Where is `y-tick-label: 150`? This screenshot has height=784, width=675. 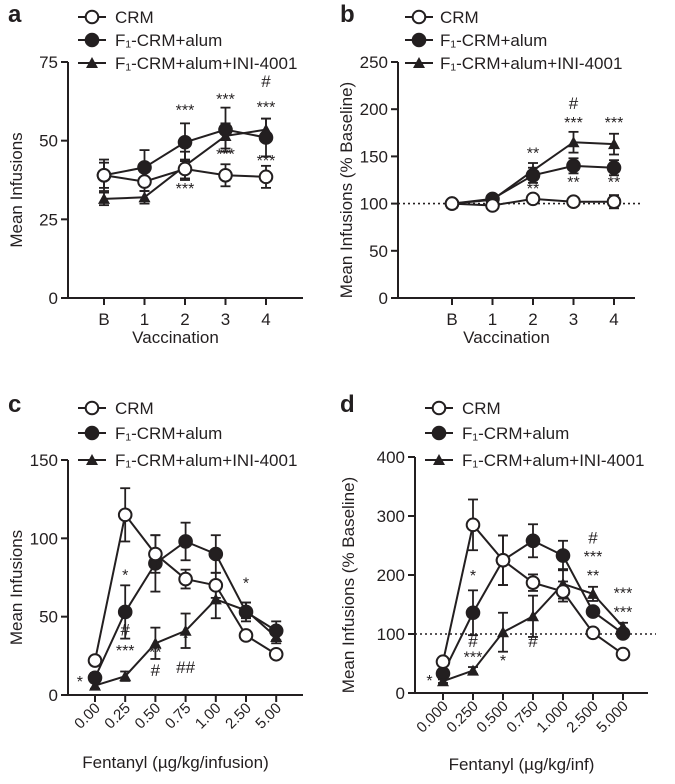 y-tick-label: 150 is located at coordinates (44, 460).